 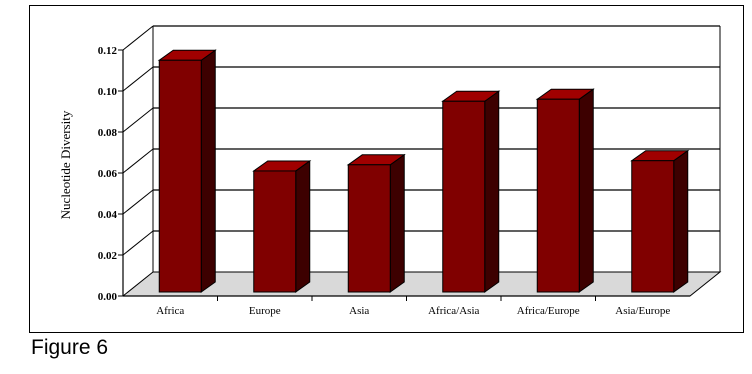 I want to click on y-tick-label: 0.12, so click(x=108, y=51).